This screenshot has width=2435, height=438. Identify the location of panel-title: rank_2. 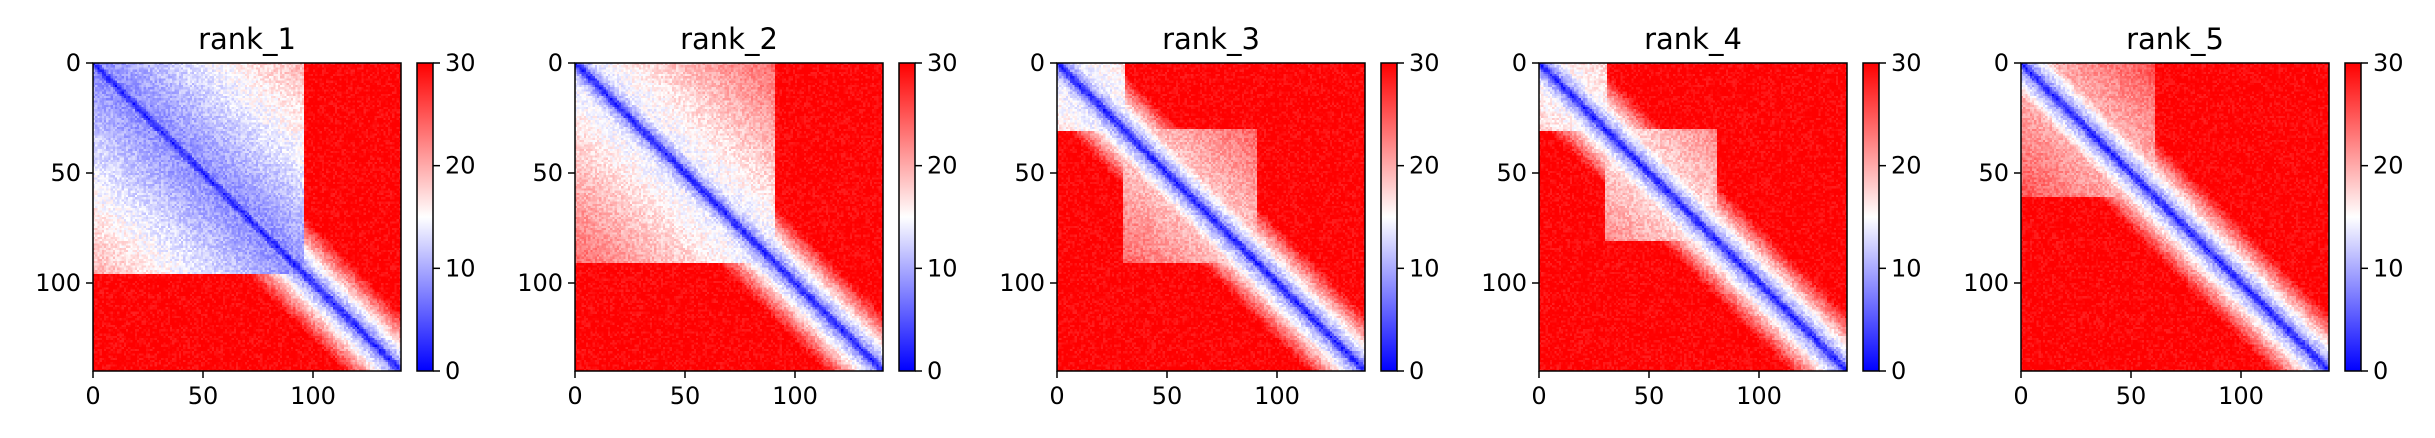
(729, 39).